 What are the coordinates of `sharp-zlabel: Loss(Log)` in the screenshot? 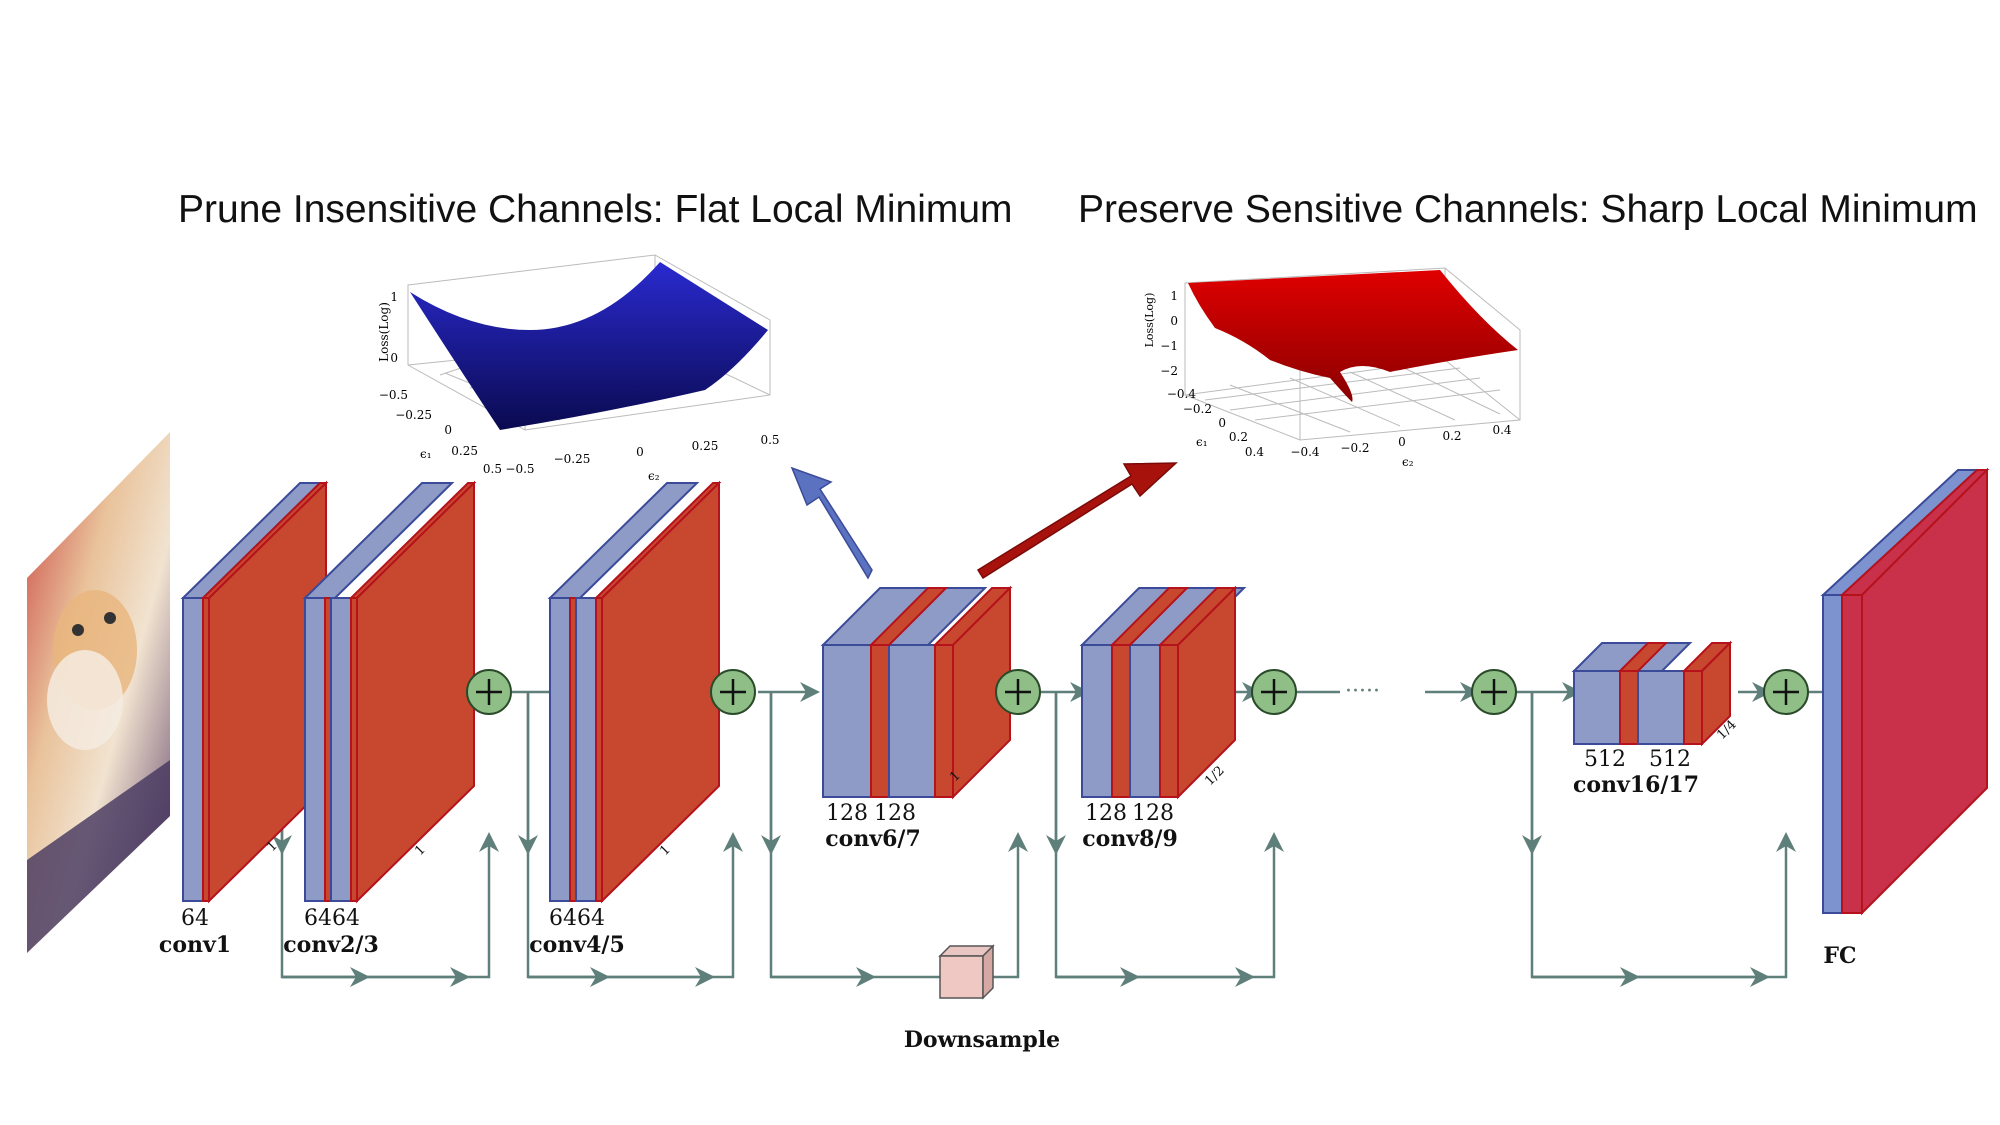 It's located at (1149, 320).